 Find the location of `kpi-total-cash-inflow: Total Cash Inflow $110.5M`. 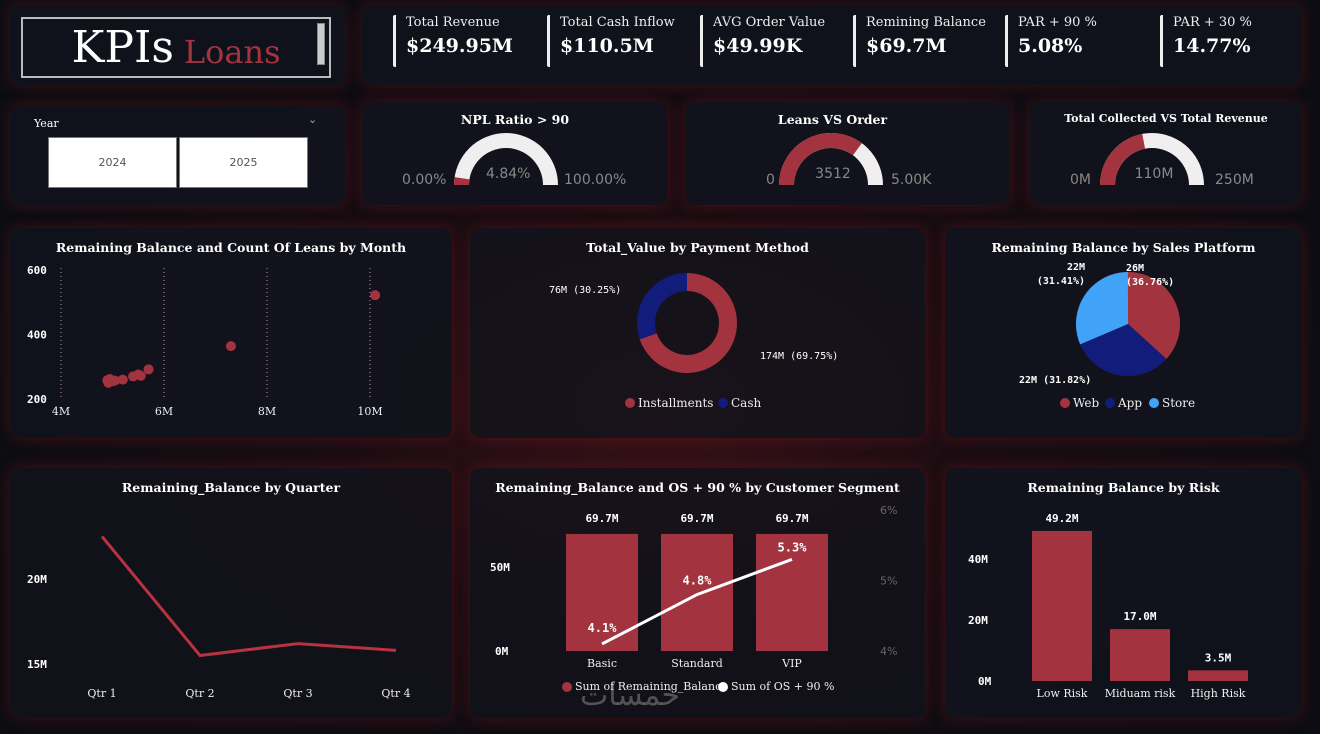

kpi-total-cash-inflow: Total Cash Inflow $110.5M is located at coordinates (611, 41).